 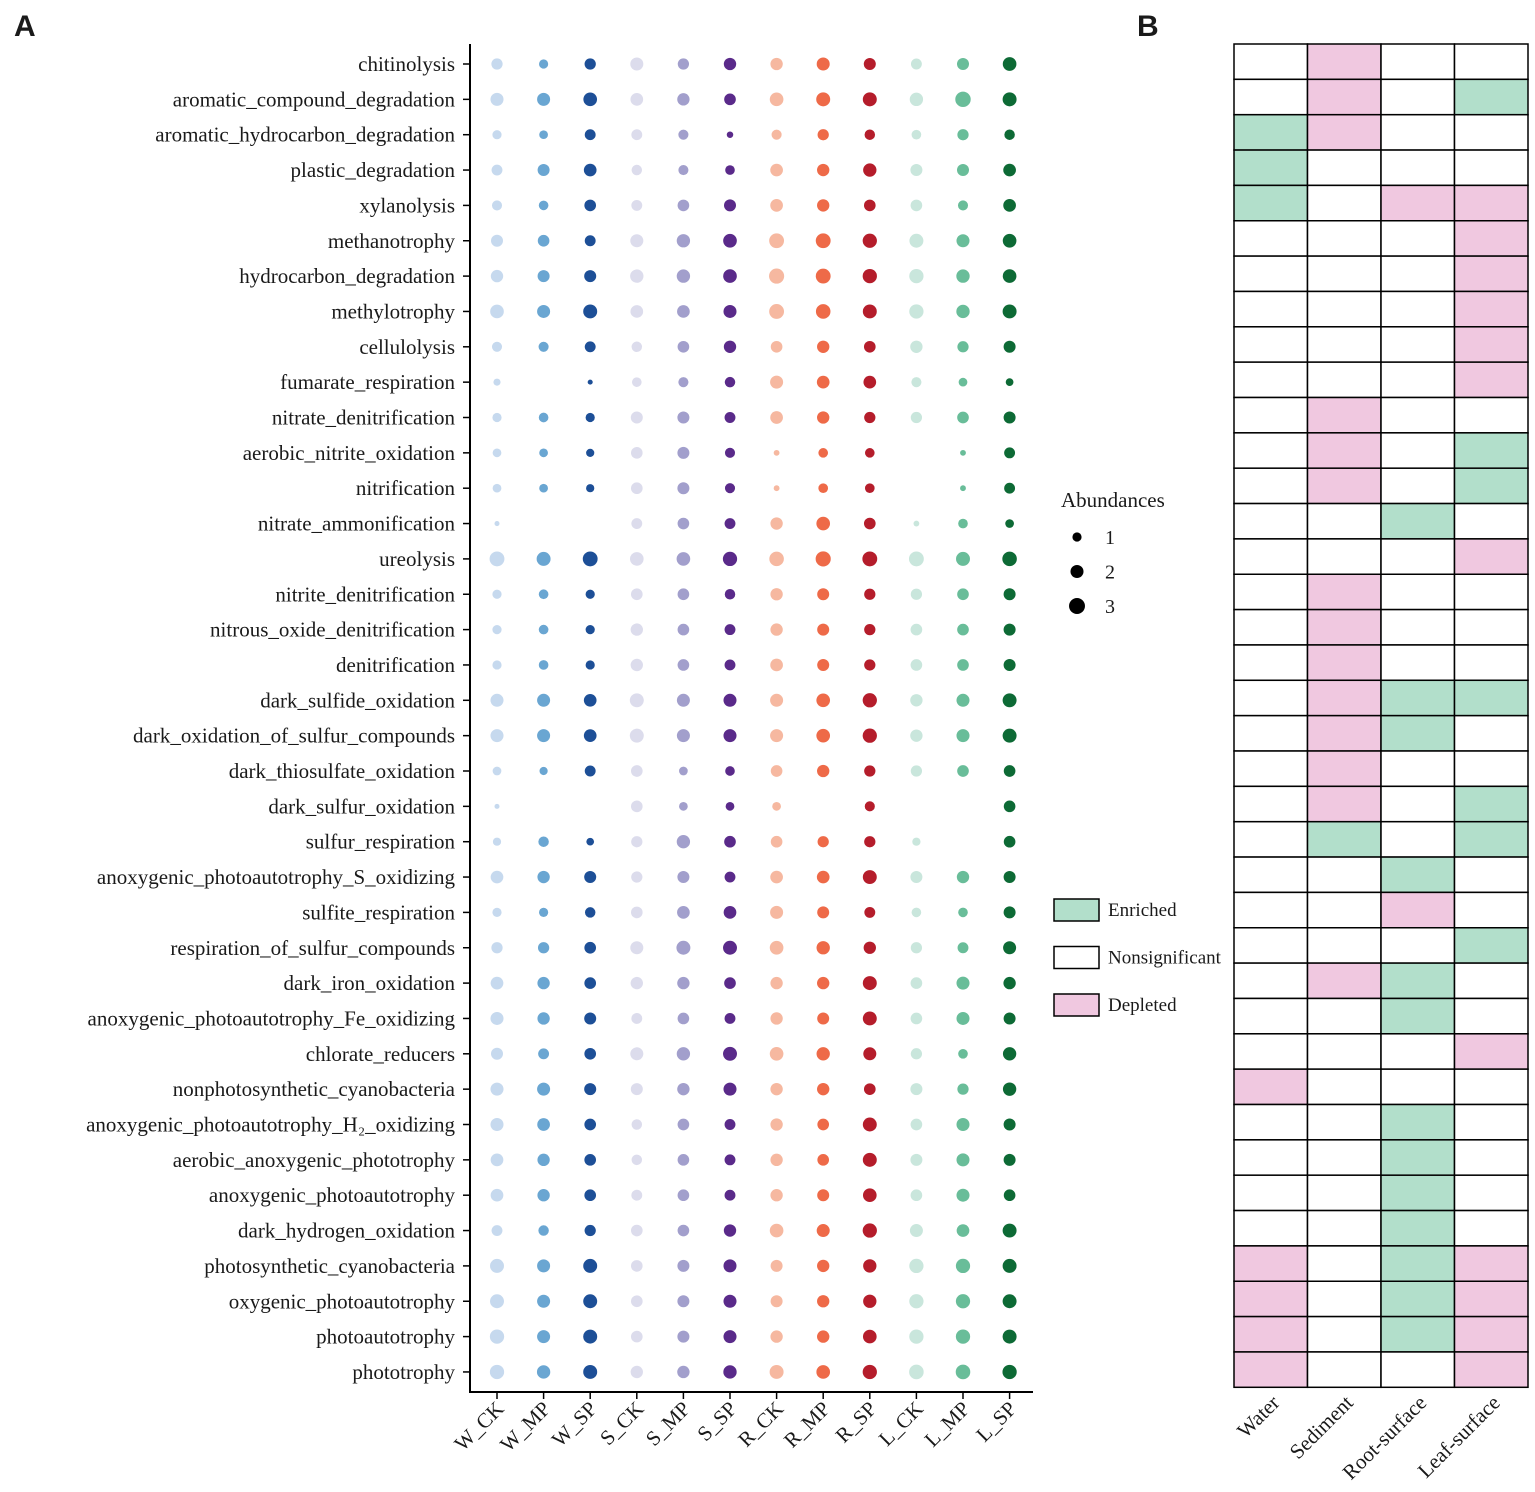 I want to click on row-label-anoxygenic-photoautotrophy-fe-oxidizing: anoxygenic_photoautotrophy_Fe_oxidizing, so click(x=272, y=1018).